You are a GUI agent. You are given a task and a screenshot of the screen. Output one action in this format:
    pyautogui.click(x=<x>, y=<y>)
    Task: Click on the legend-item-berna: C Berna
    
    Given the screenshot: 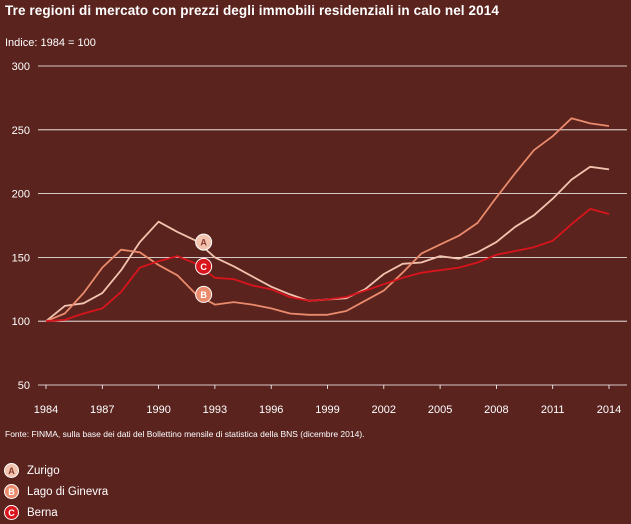 What is the action you would take?
    pyautogui.click(x=56, y=512)
    